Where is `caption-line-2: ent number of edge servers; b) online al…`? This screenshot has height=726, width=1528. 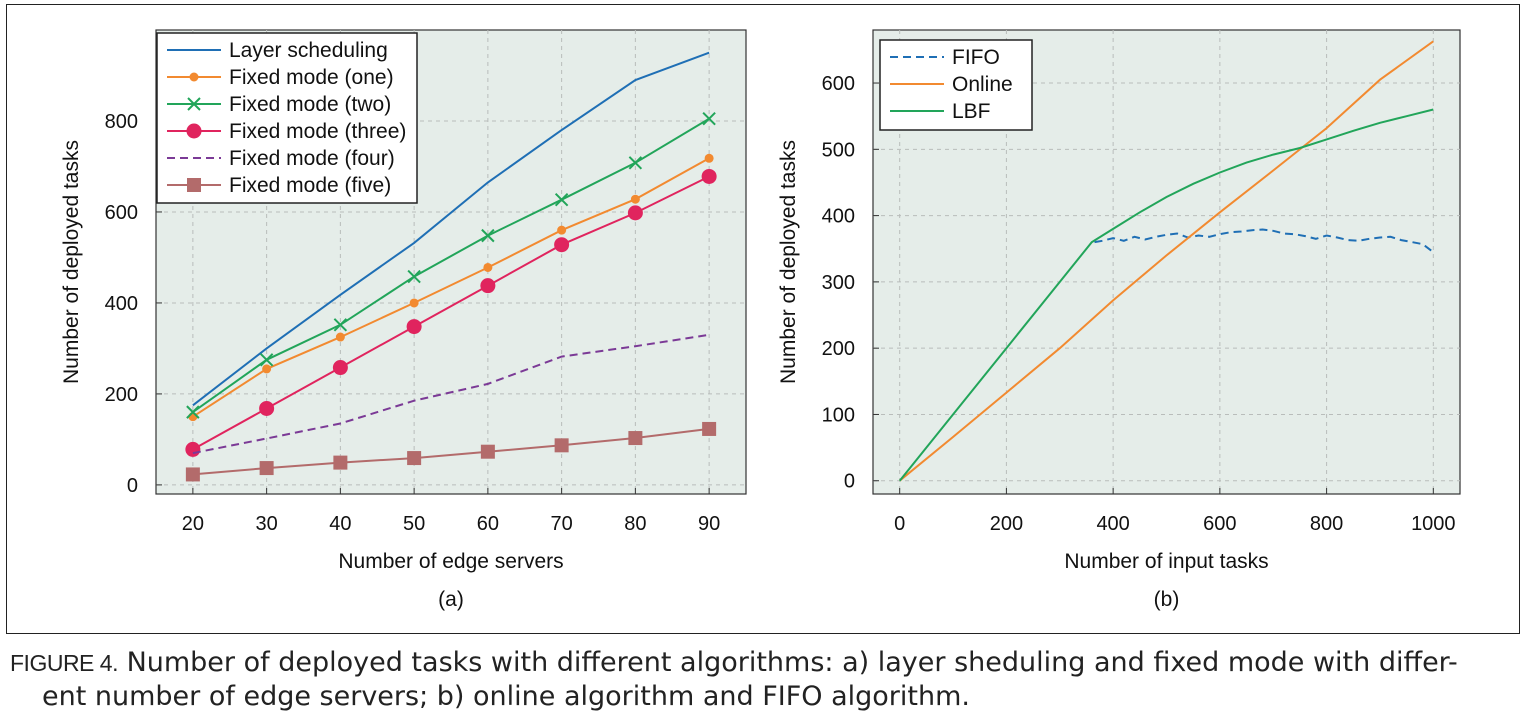
caption-line-2: ent number of edge servers; b) online al… is located at coordinates (506, 696).